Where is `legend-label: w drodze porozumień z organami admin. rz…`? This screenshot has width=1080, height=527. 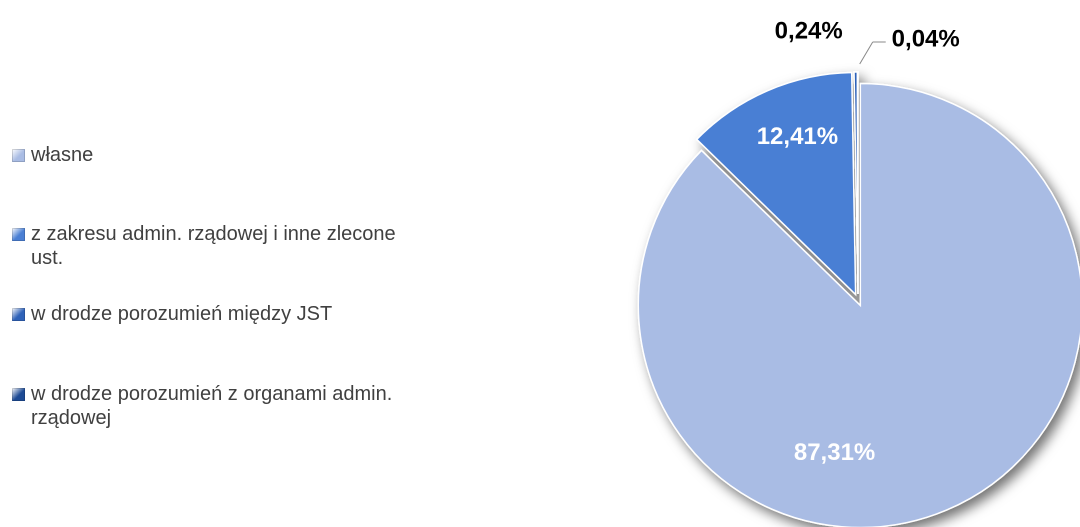
legend-label: w drodze porozumień z organami admin. rz… is located at coordinates (212, 406).